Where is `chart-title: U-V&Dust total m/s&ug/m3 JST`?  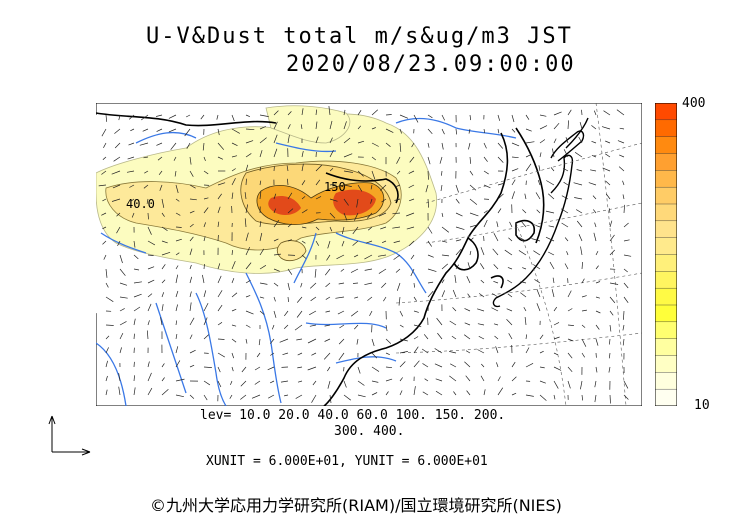
chart-title: U-V&Dust total m/s&ug/m3 JST is located at coordinates (359, 36).